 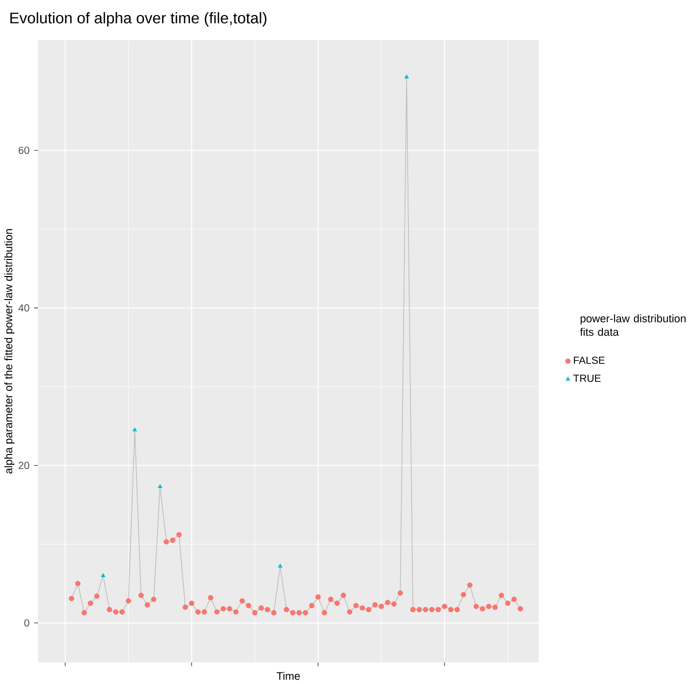 What do you see at coordinates (589, 360) in the screenshot?
I see `legend-label: FALSE` at bounding box center [589, 360].